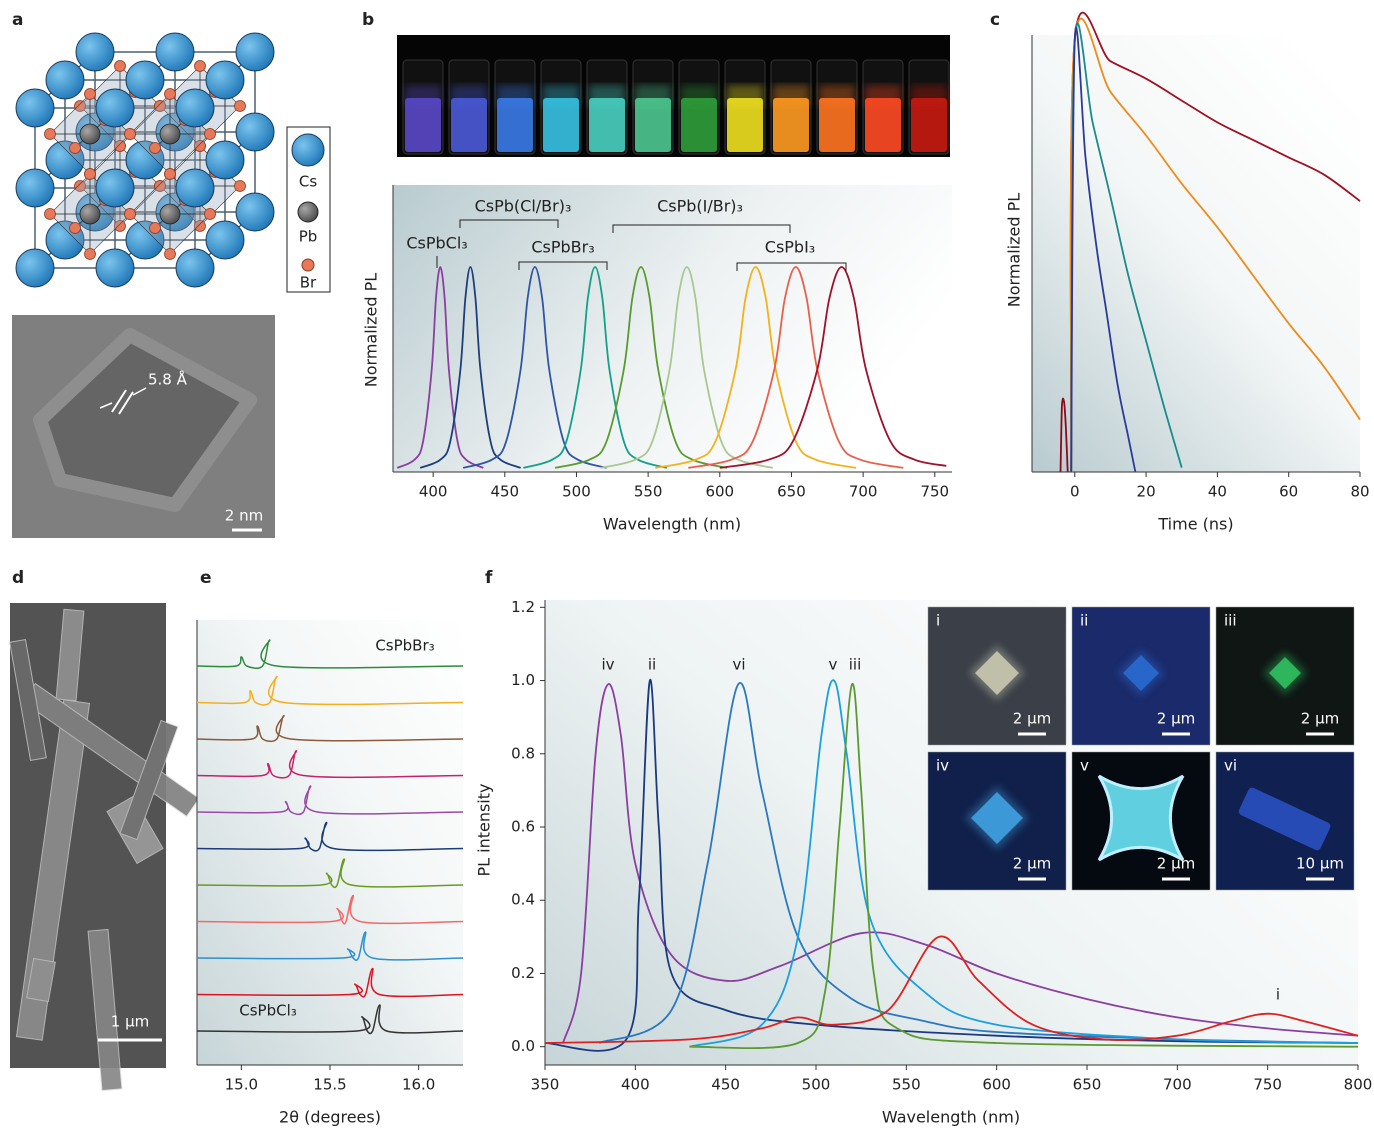  What do you see at coordinates (1288, 492) in the screenshot?
I see `x-tick-label: 60` at bounding box center [1288, 492].